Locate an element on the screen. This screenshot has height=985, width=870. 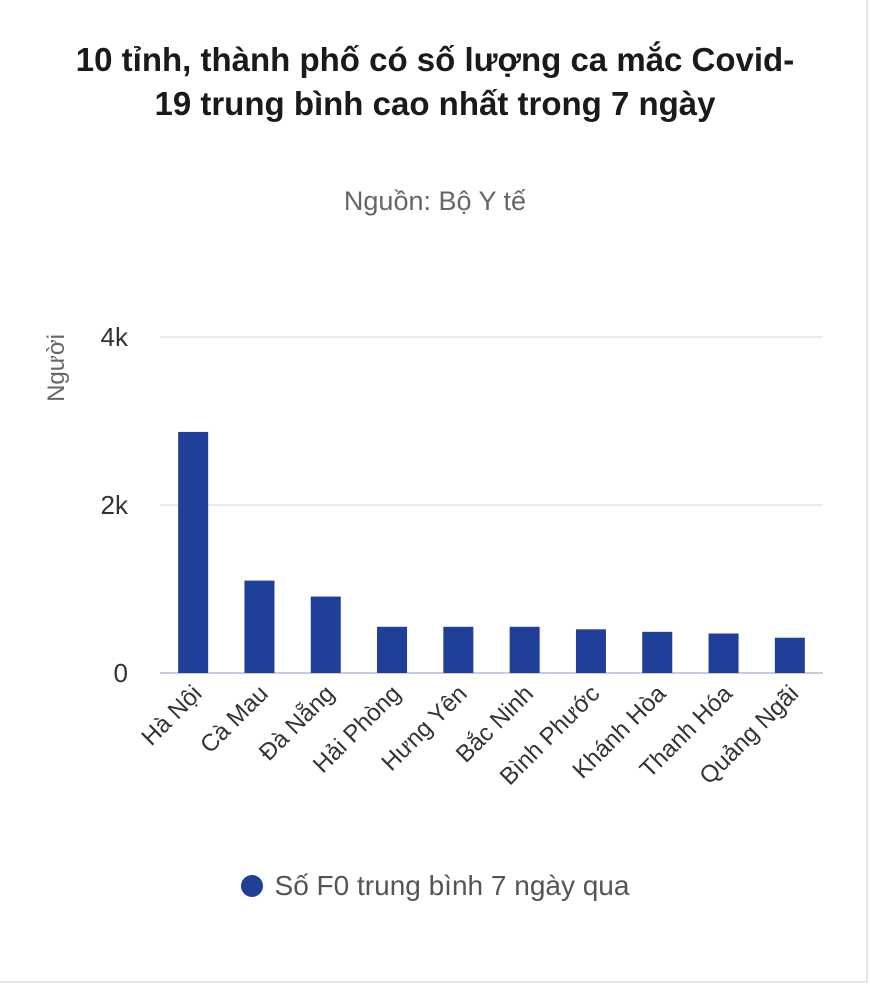
y-axis-ticks: 0 2k 4k is located at coordinates (115, 505).